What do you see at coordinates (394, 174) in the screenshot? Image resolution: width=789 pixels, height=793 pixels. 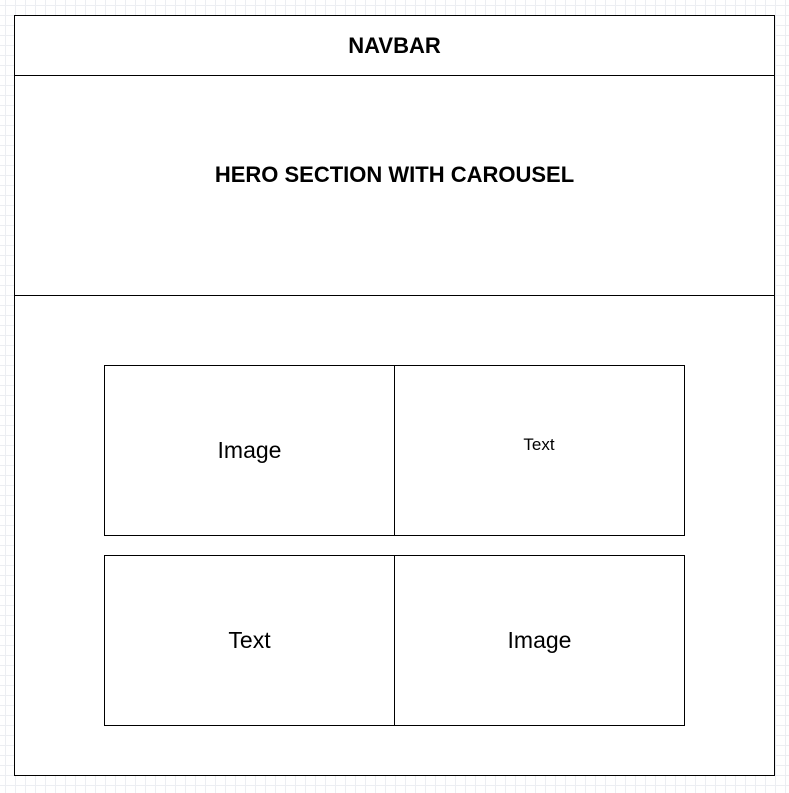 I see `hero-label: HERO SECTION WITH CAROUSEL` at bounding box center [394, 174].